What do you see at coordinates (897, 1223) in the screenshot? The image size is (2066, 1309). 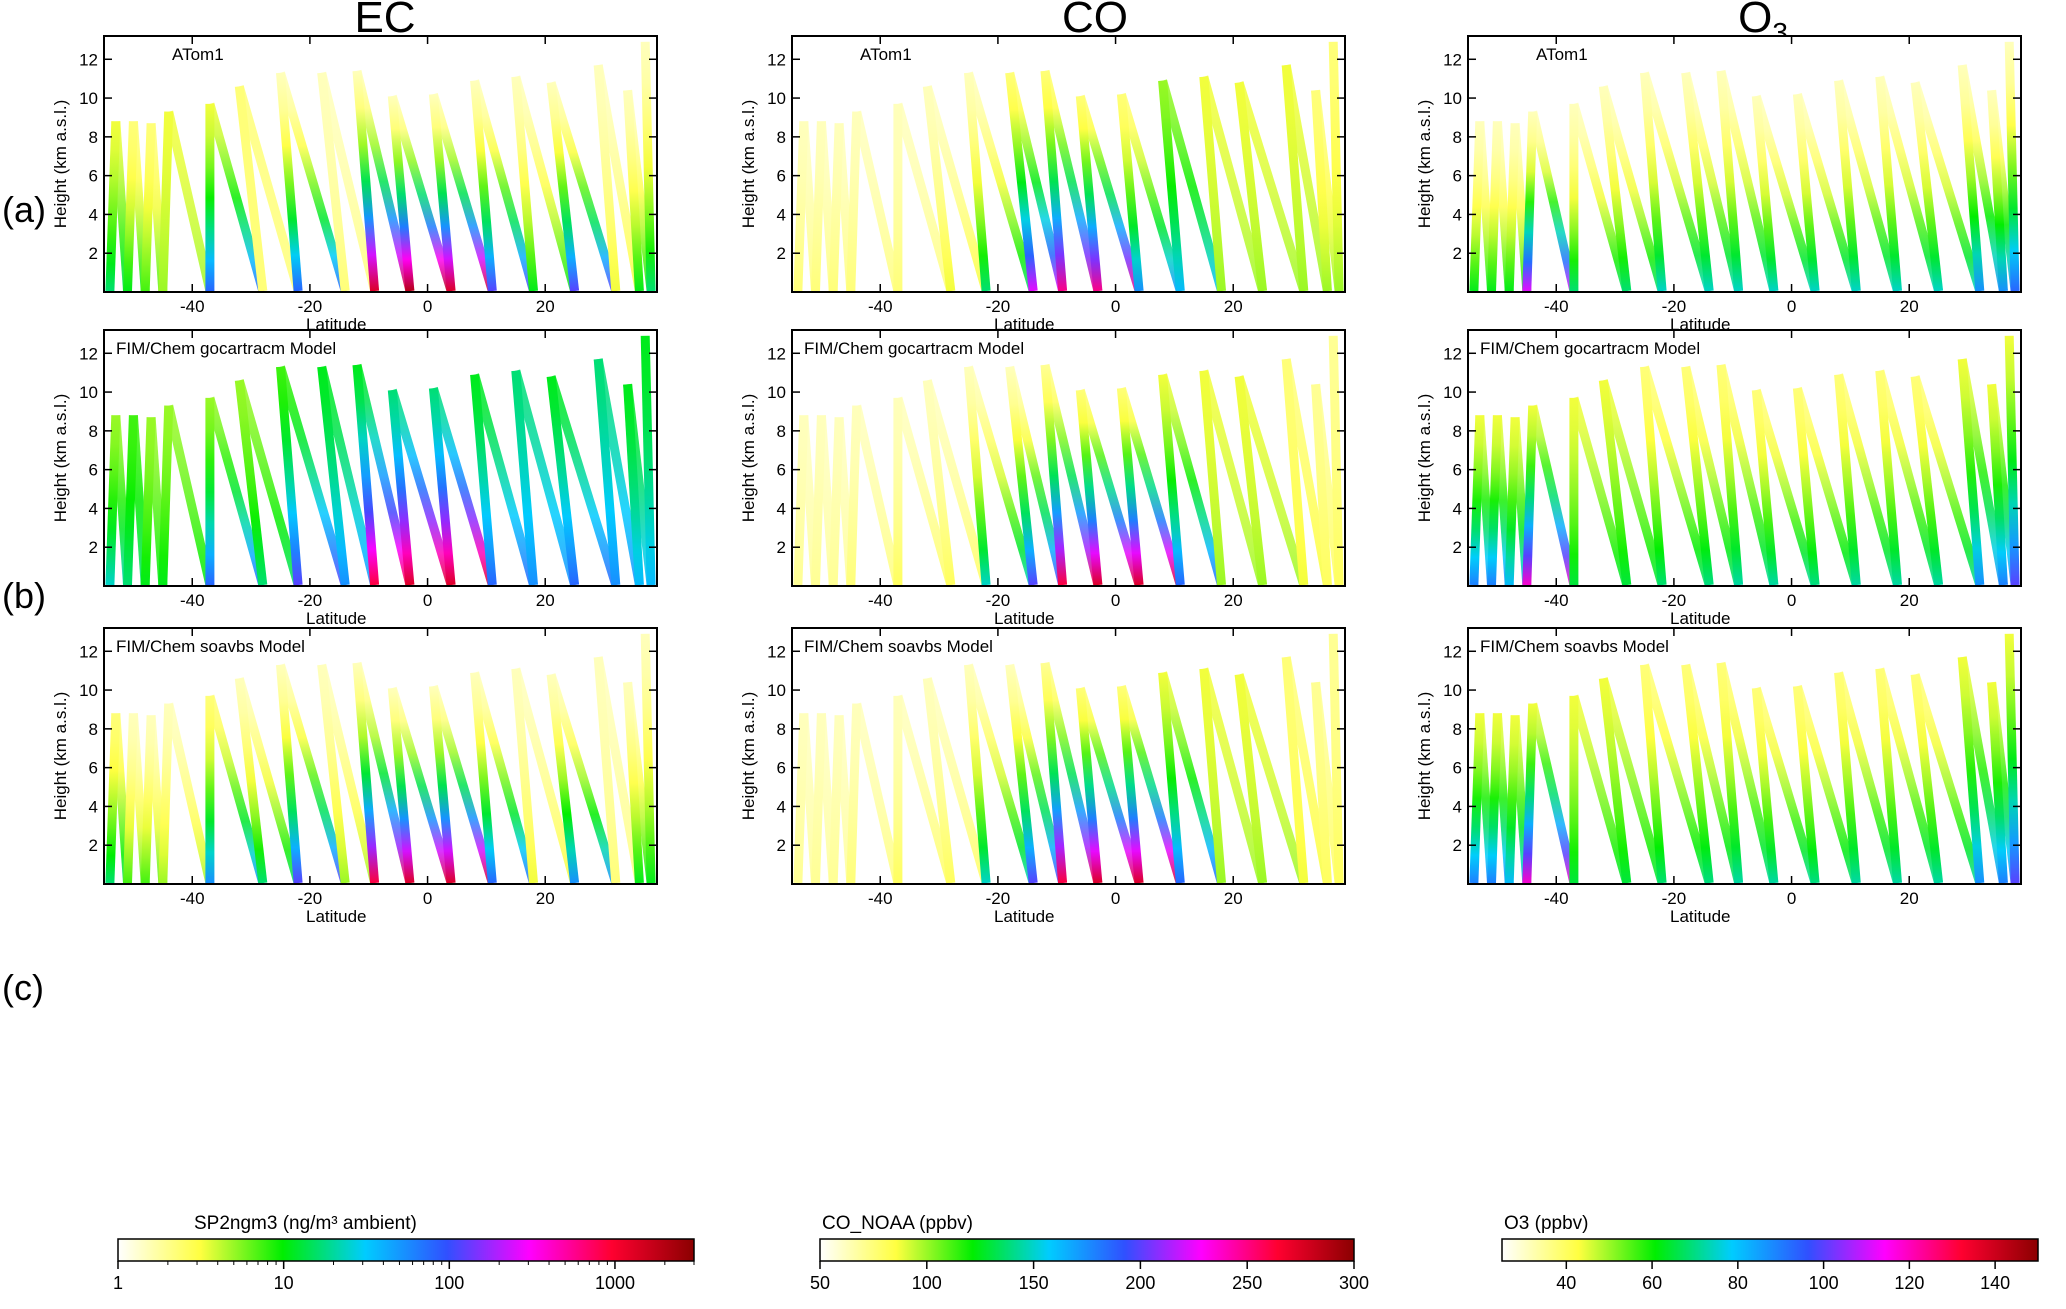 I see `colorbar-label: CO_NOAA (ppbv)` at bounding box center [897, 1223].